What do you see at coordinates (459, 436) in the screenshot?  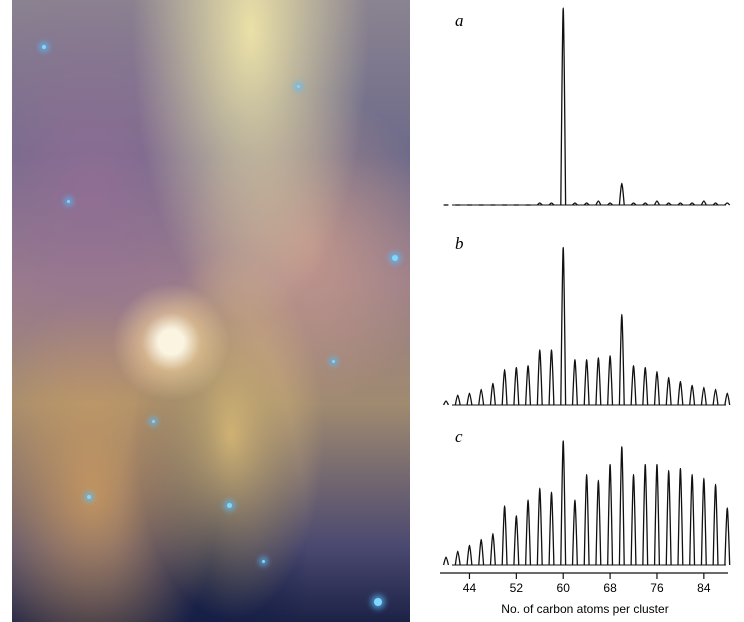 I see `panel-label: c` at bounding box center [459, 436].